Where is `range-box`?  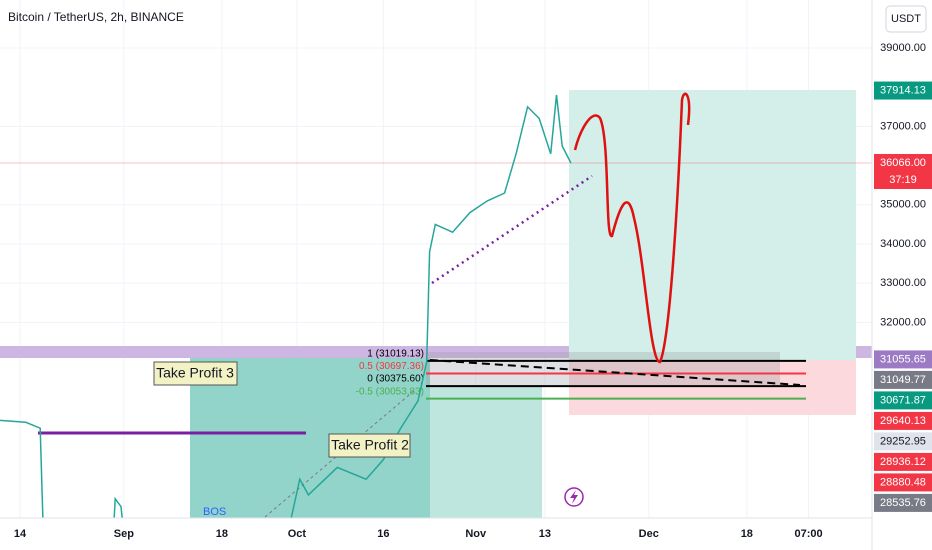
range-box is located at coordinates (603, 368).